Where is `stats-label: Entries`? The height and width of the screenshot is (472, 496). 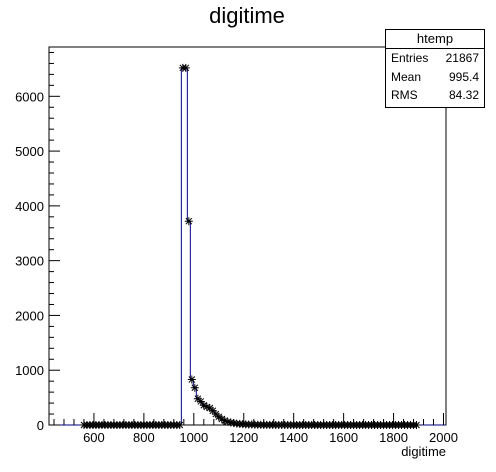
stats-label: Entries is located at coordinates (410, 58).